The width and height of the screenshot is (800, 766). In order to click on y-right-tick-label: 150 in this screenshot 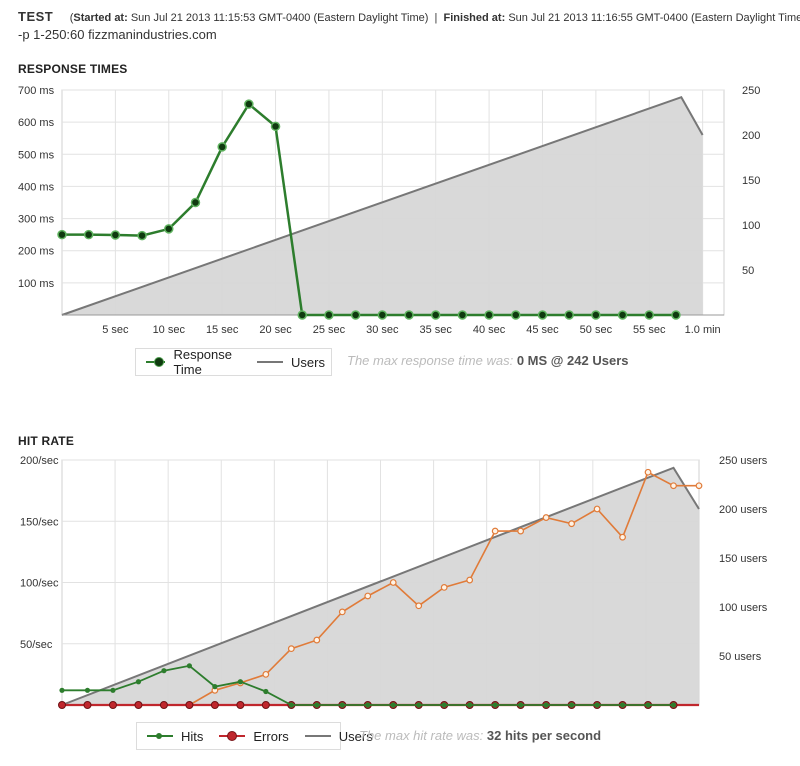, I will do `click(751, 181)`.